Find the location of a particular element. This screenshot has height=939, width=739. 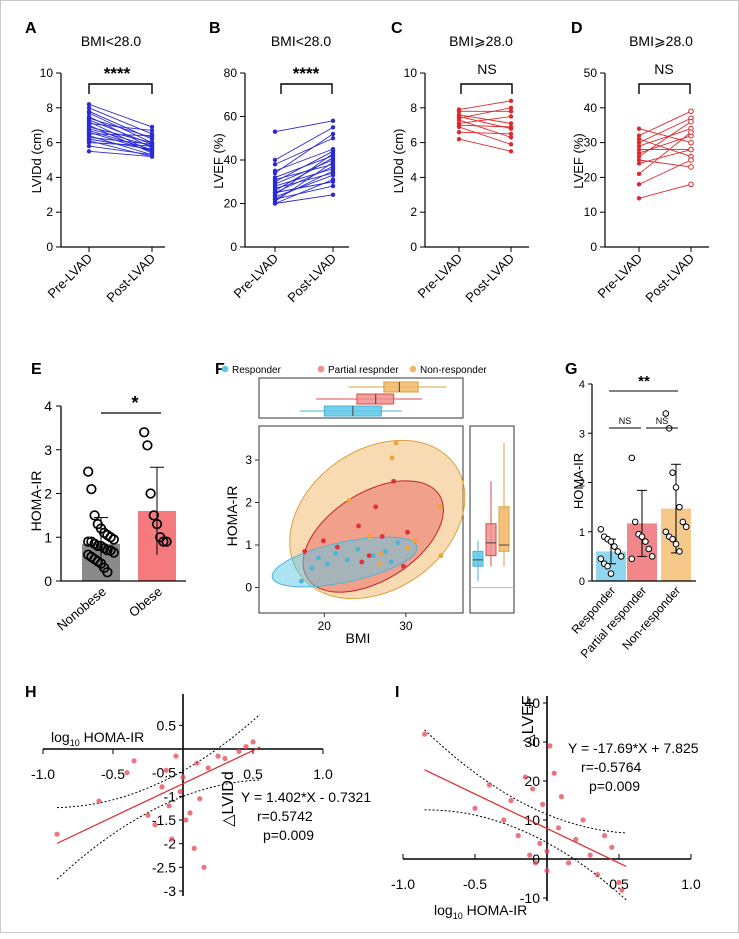

panel-f-xlabel: BMI is located at coordinates (358, 638).